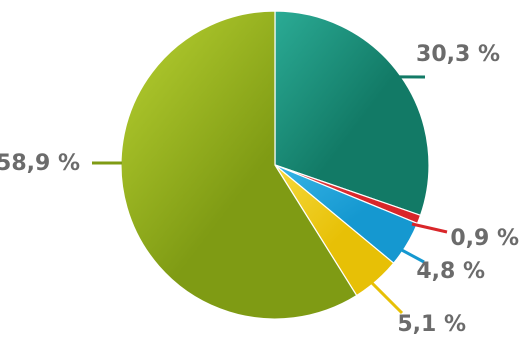 This screenshot has width=522, height=337. Describe the element at coordinates (458, 54) in the screenshot. I see `slice-label-30-3: 30,3 %` at that location.